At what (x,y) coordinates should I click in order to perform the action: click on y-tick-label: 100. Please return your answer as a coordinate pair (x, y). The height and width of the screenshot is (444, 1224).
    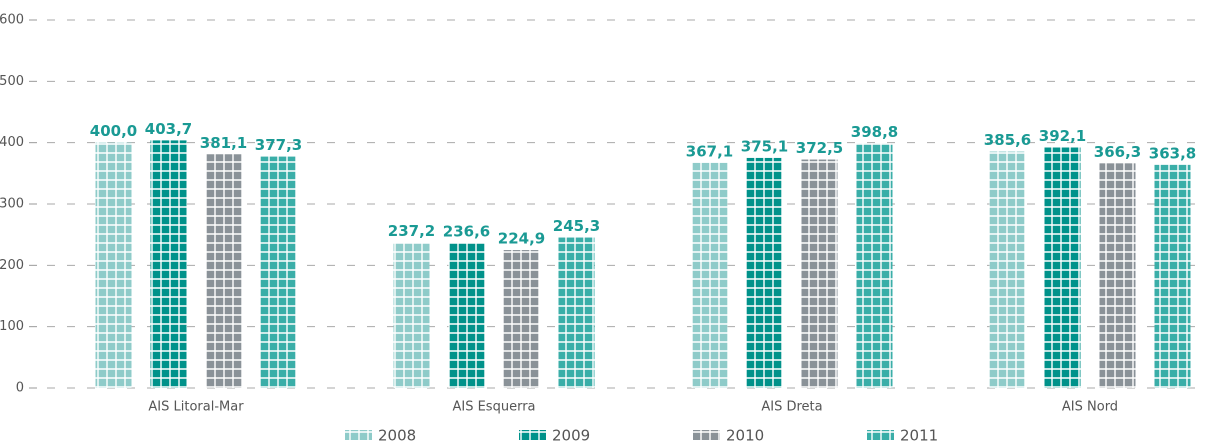
    Looking at the image, I should click on (12, 326).